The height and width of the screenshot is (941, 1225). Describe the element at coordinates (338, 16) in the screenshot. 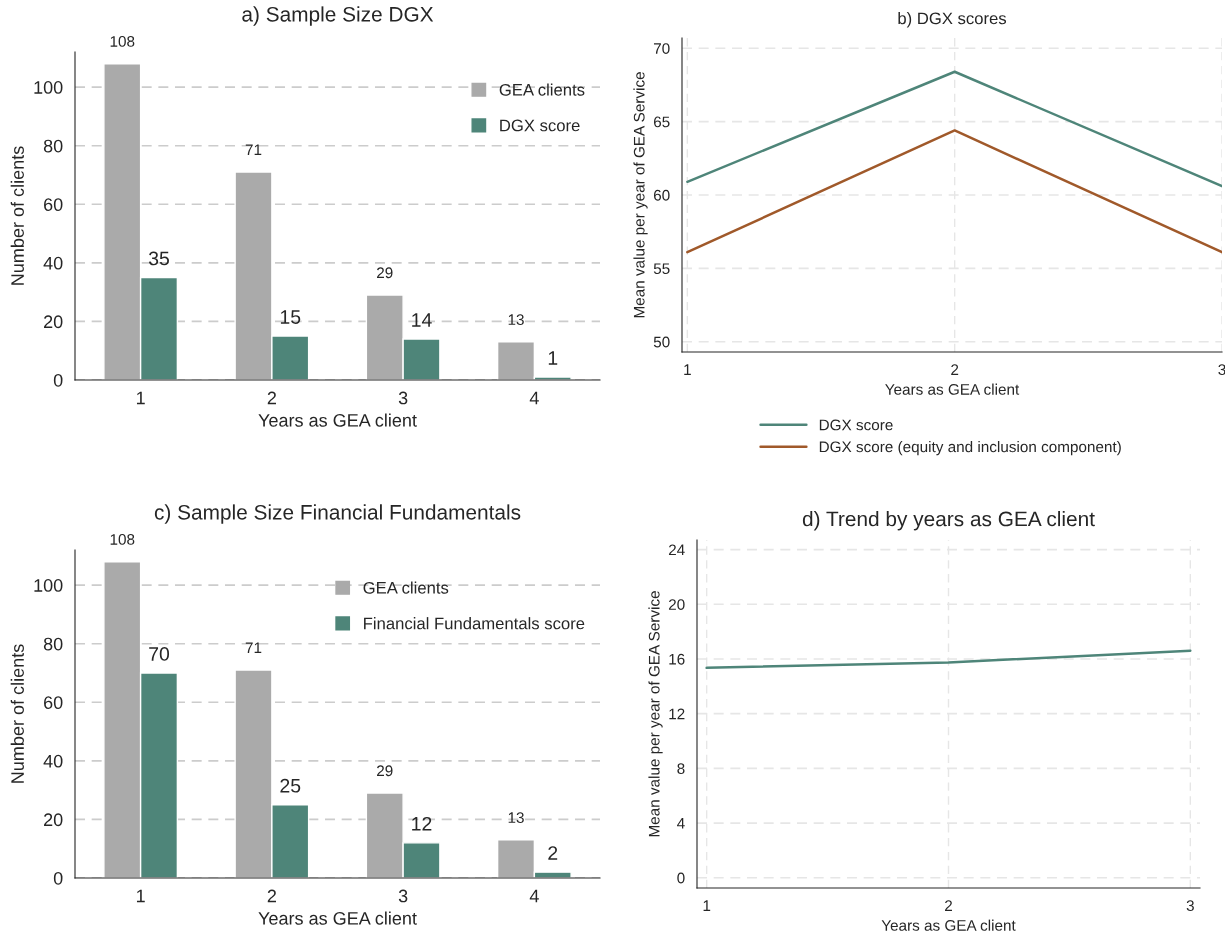

I see `chart-title: a) Sample Size DGX` at that location.